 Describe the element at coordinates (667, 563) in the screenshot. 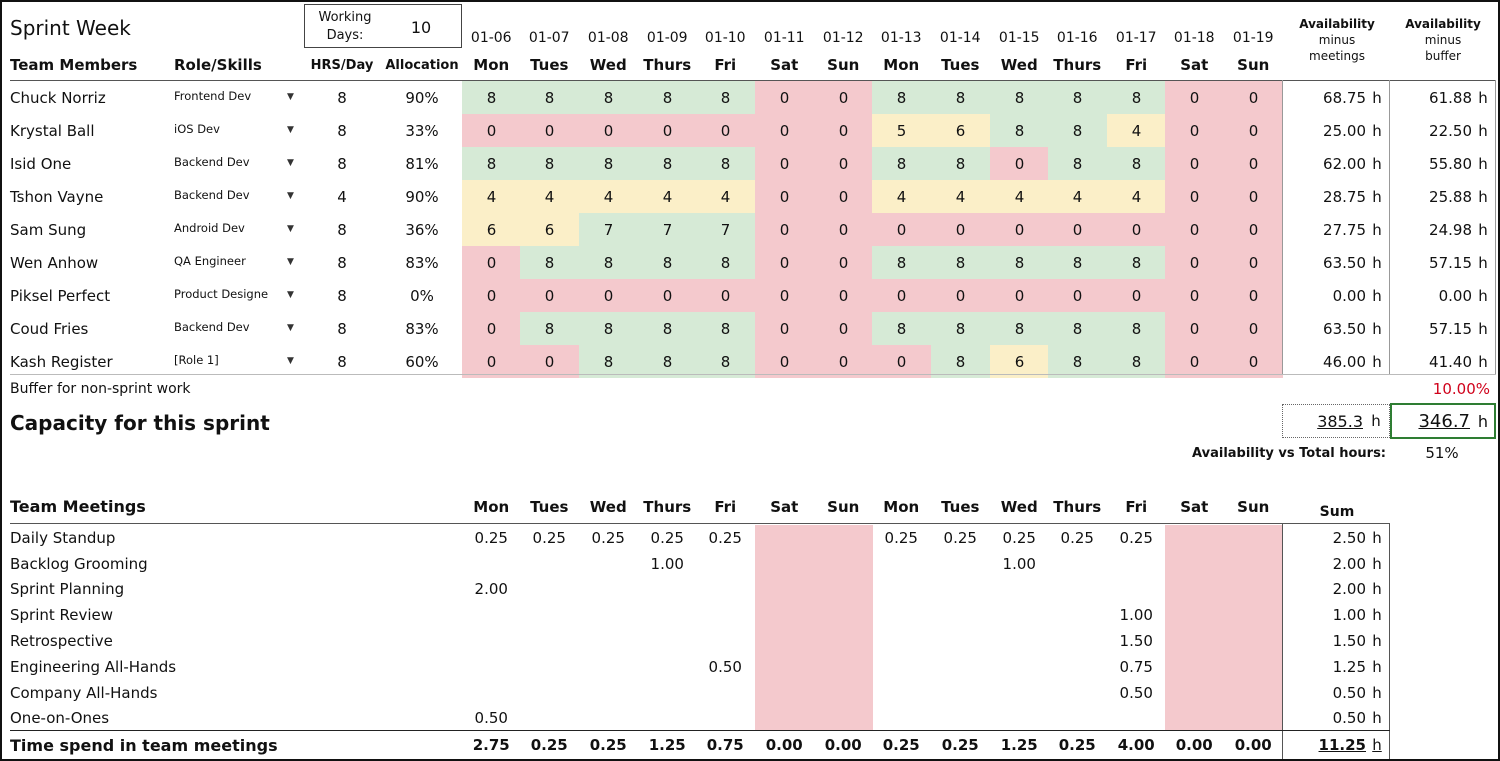

I see `meeting-hours-cell: 1.00` at that location.